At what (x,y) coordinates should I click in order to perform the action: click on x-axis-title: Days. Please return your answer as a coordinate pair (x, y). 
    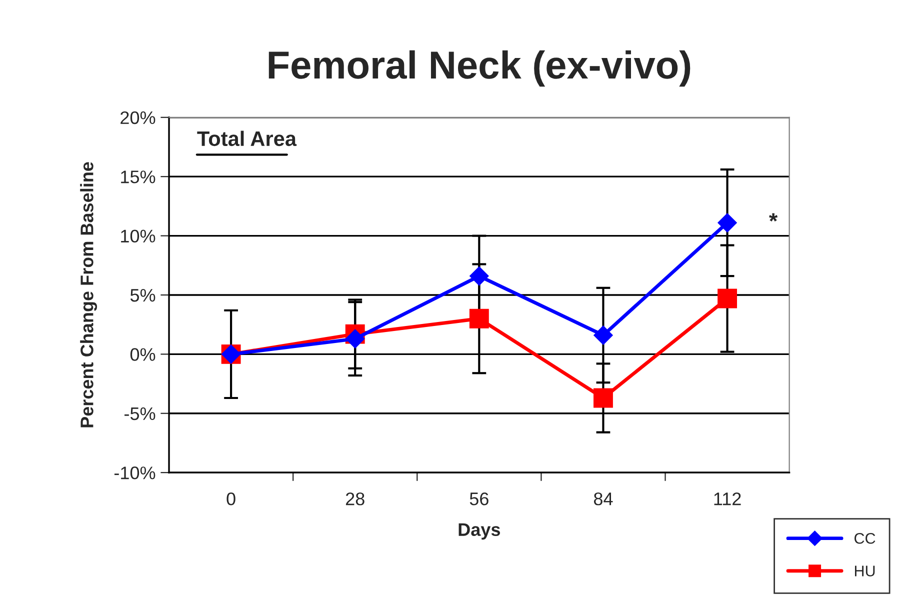
    Looking at the image, I should click on (479, 531).